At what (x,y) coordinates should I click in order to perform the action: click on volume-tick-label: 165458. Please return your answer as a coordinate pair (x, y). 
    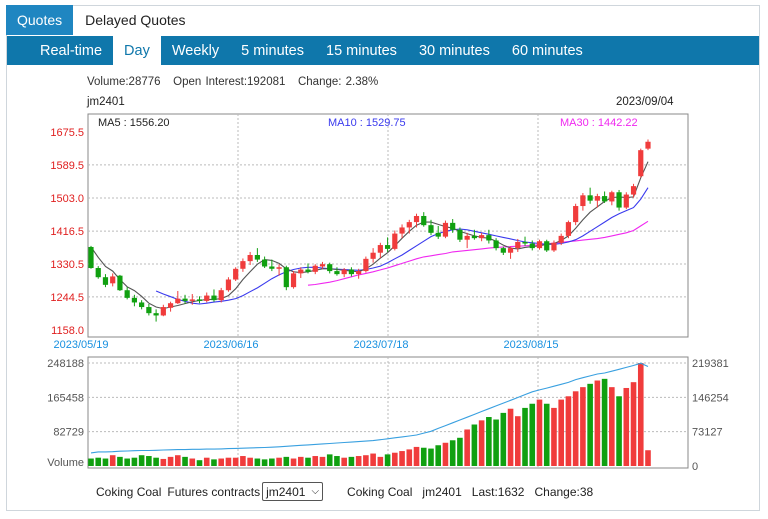
    Looking at the image, I should click on (65, 398).